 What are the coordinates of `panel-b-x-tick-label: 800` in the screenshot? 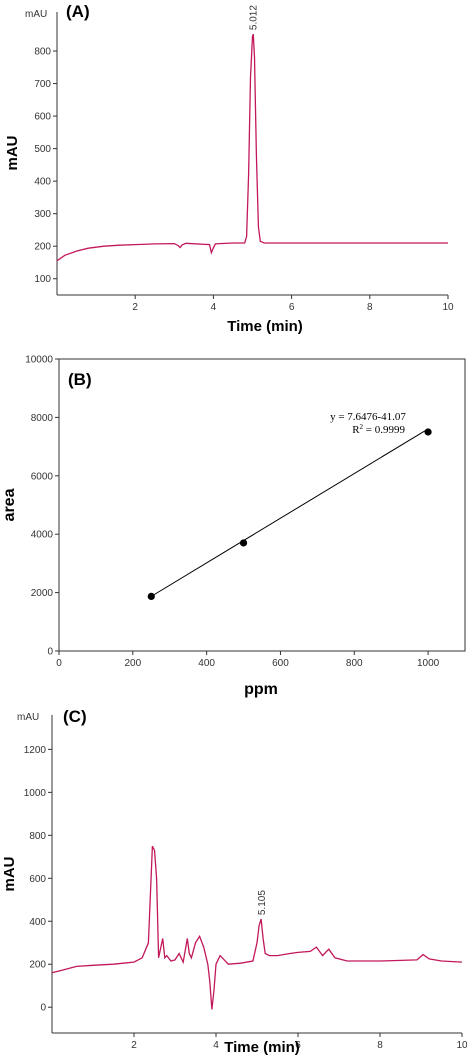 It's located at (354, 663).